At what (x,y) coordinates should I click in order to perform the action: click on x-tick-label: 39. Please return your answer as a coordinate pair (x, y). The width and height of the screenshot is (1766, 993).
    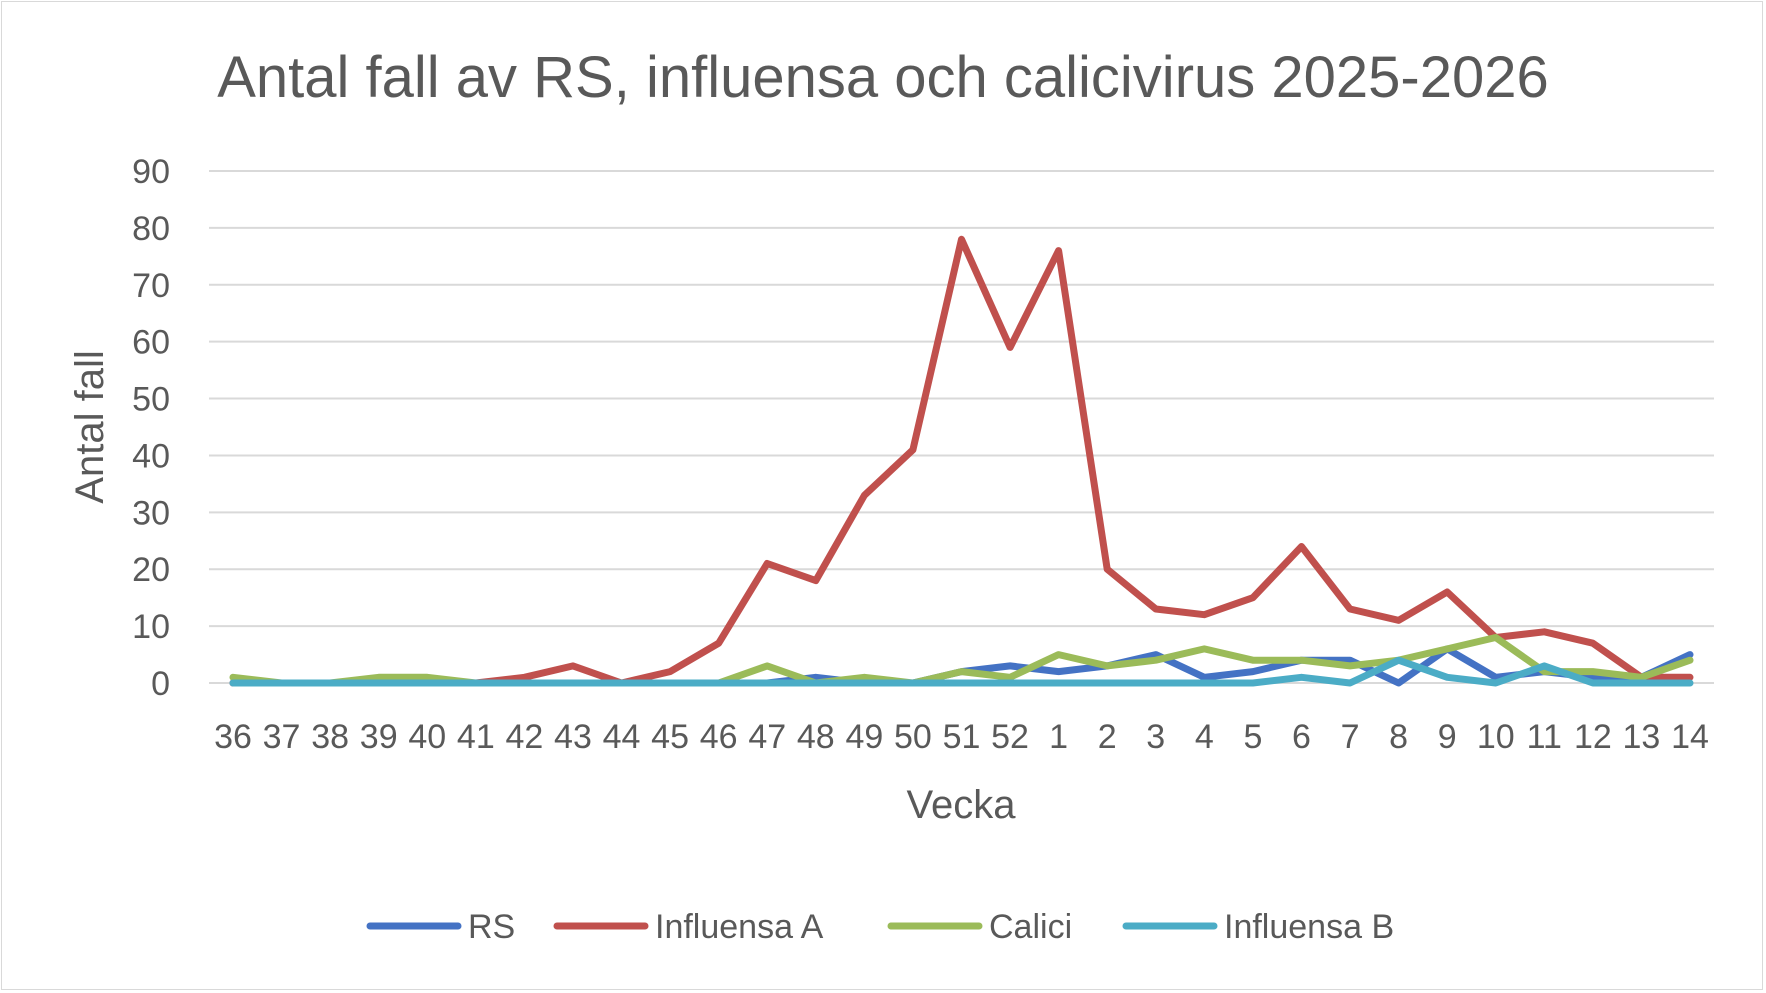
    Looking at the image, I should click on (379, 737).